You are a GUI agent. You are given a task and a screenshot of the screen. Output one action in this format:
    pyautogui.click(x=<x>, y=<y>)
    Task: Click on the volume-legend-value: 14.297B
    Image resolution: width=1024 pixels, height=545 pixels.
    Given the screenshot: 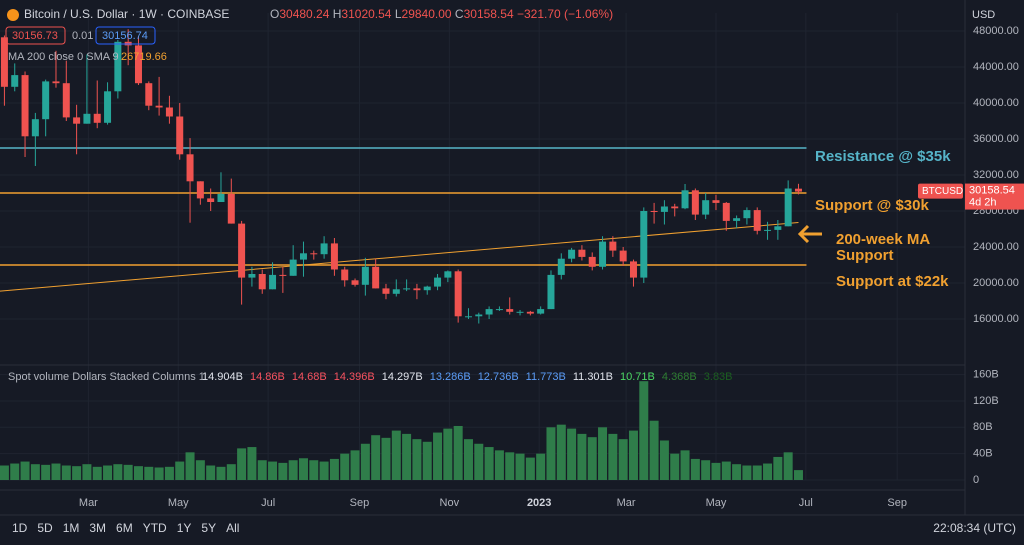 What is the action you would take?
    pyautogui.click(x=402, y=377)
    